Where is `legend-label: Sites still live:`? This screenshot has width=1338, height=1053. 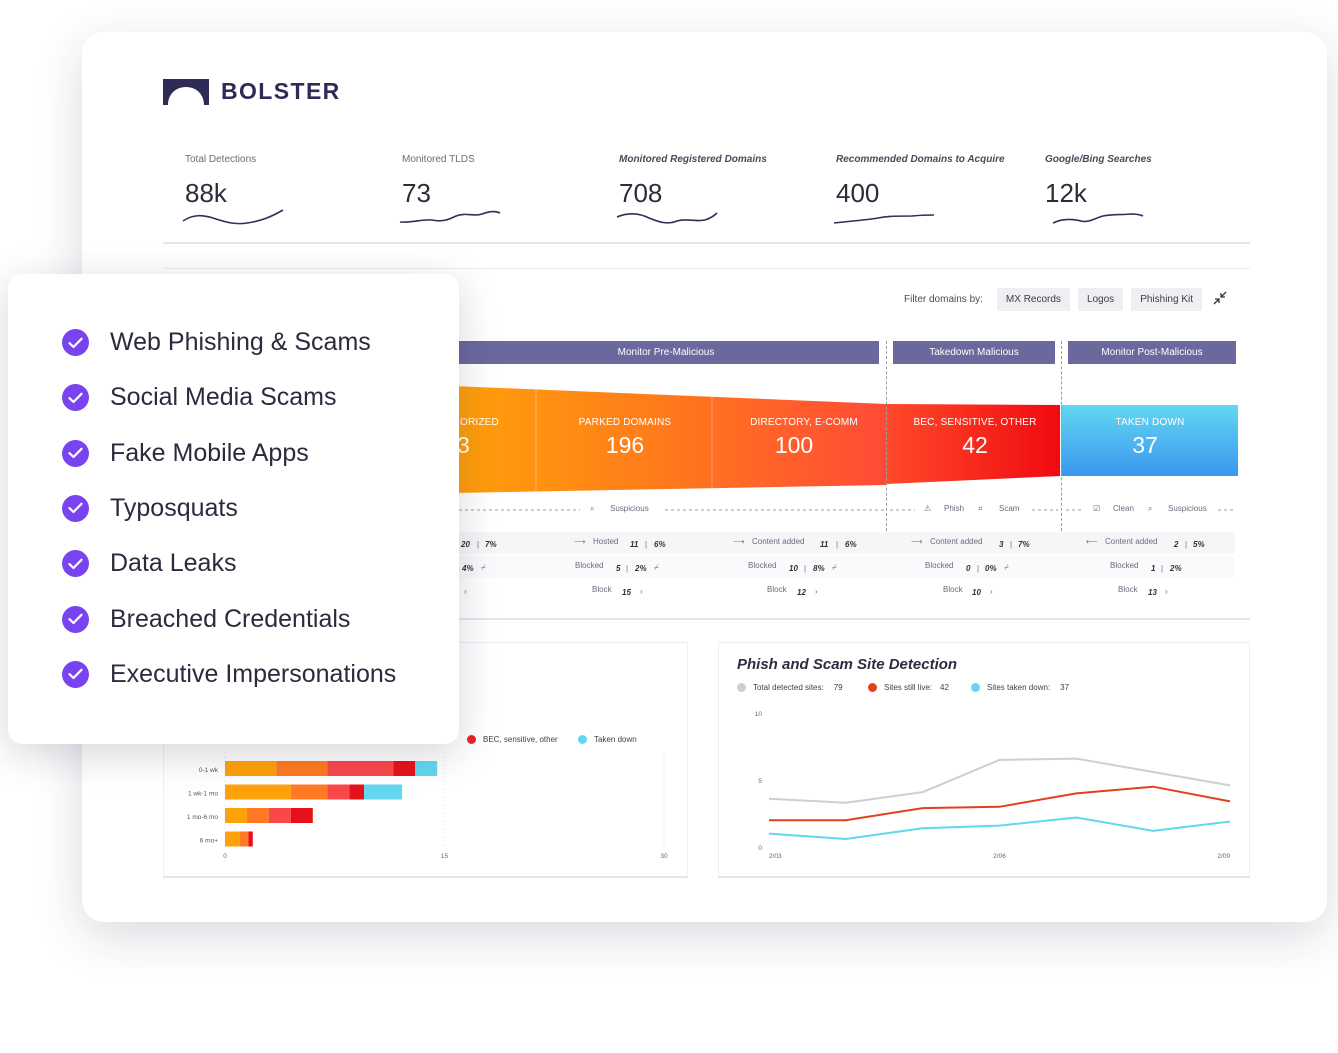 legend-label: Sites still live: is located at coordinates (908, 687).